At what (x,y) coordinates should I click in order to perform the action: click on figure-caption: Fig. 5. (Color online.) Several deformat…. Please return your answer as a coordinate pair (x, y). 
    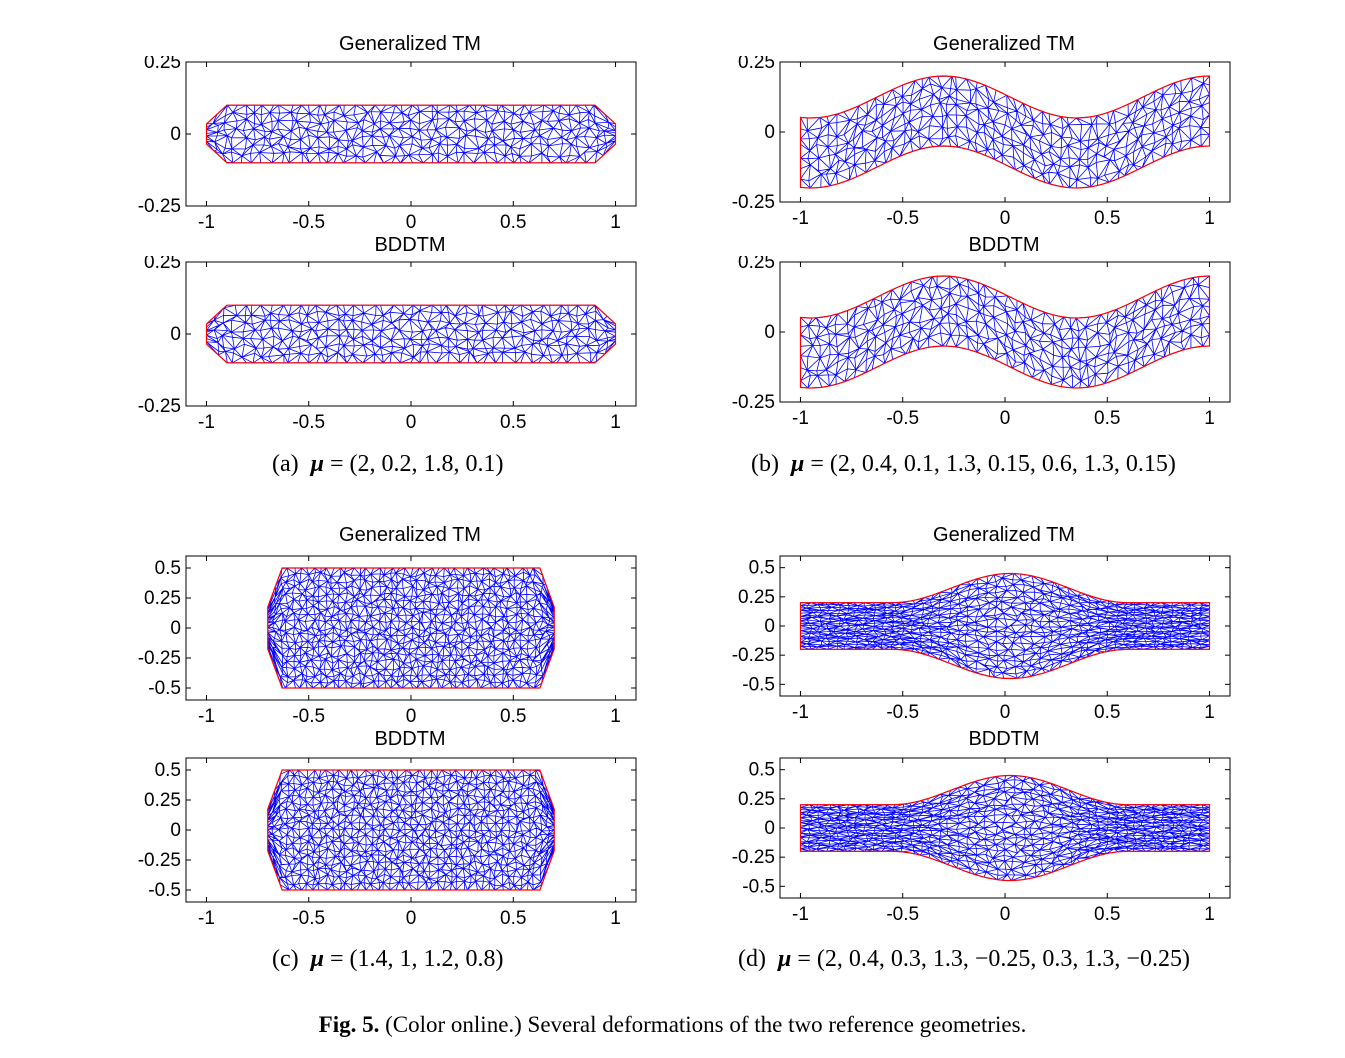
    Looking at the image, I should click on (672, 1024).